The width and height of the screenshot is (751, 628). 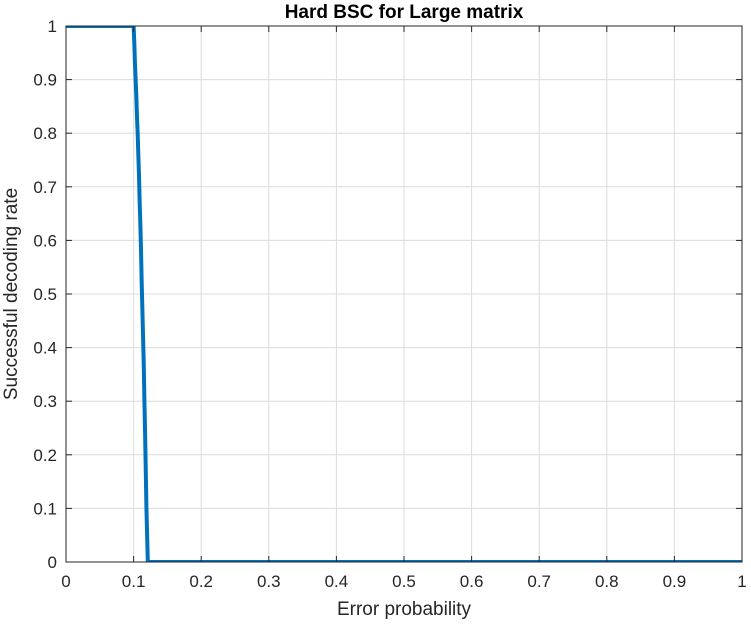 What do you see at coordinates (45, 294) in the screenshot?
I see `y-tick-label: 0.5` at bounding box center [45, 294].